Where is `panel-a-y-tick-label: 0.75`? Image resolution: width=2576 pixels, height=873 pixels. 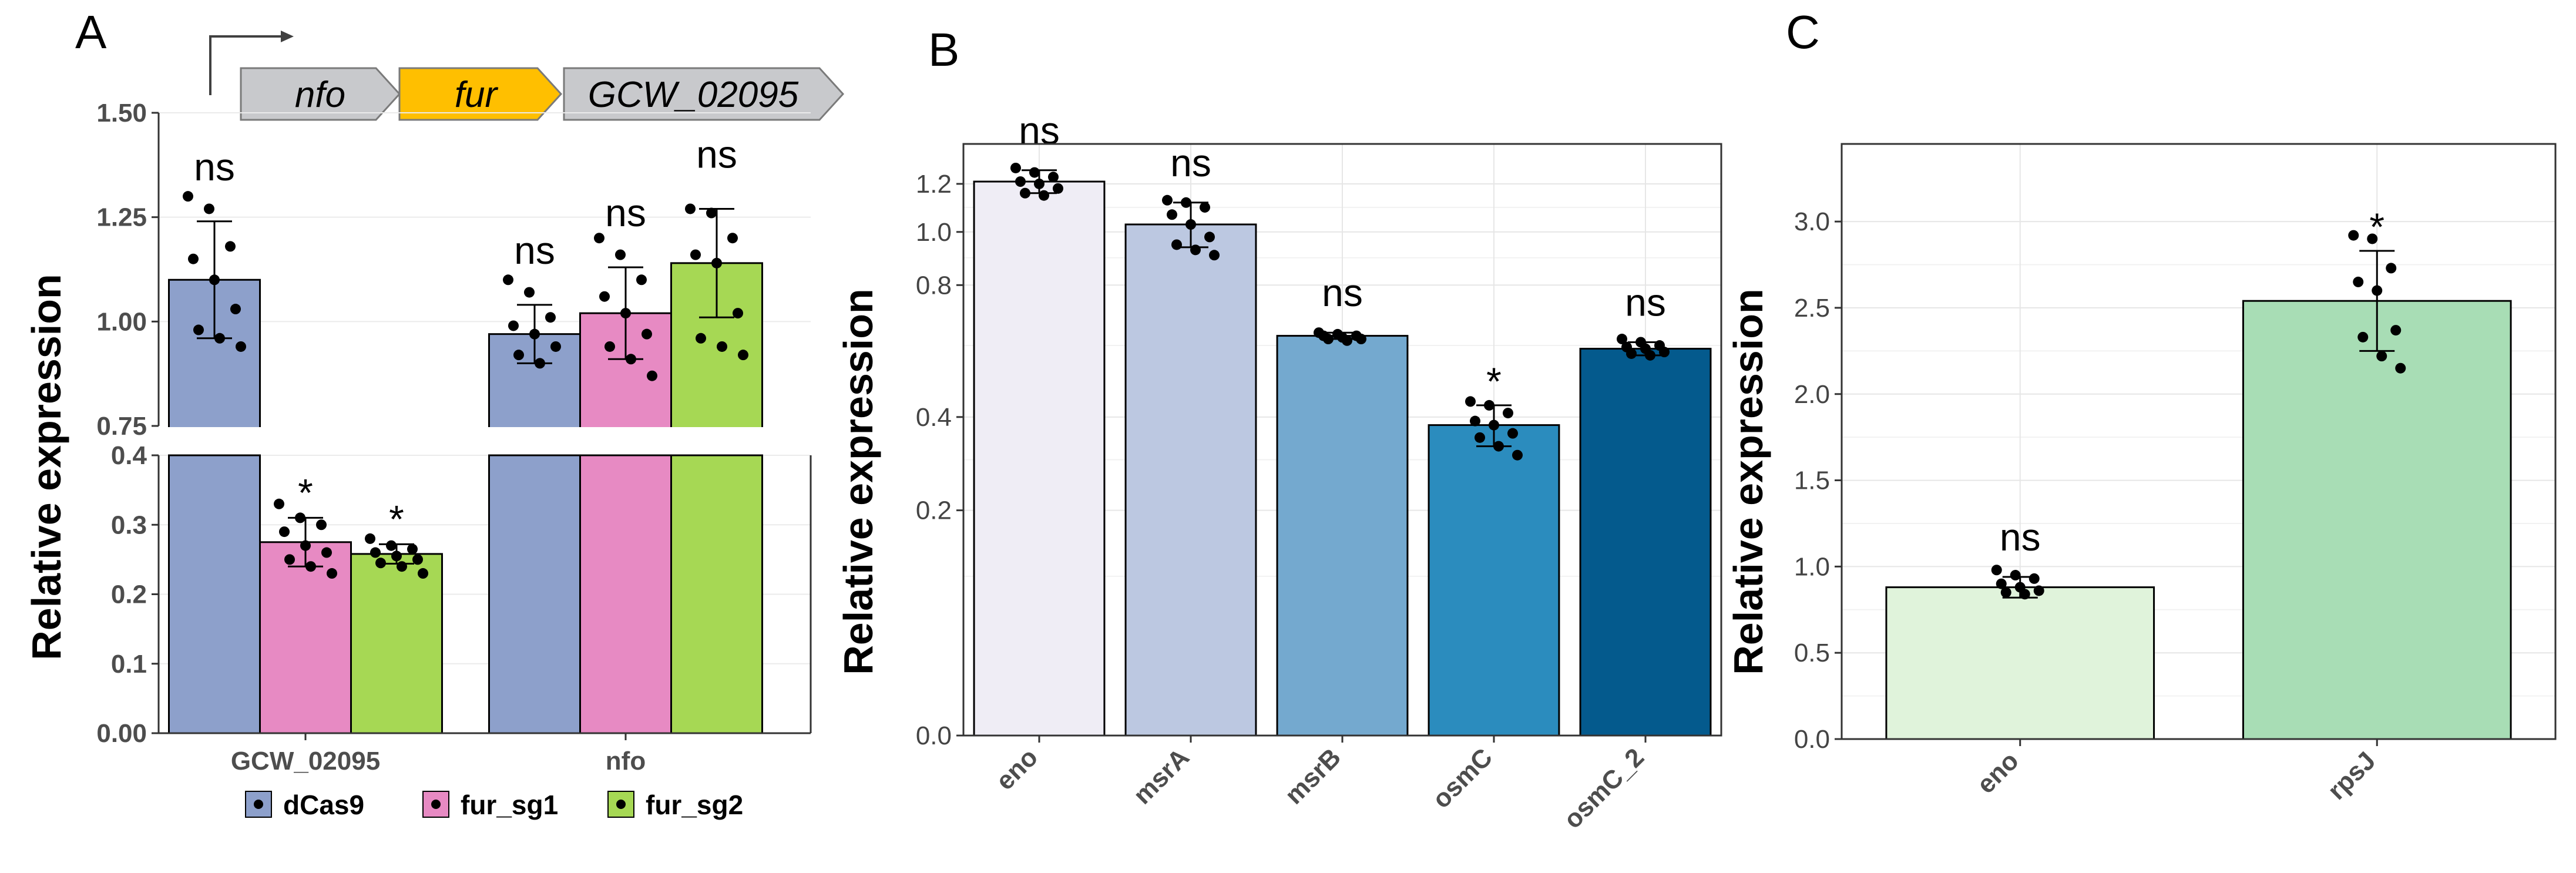 panel-a-y-tick-label: 0.75 is located at coordinates (121, 426).